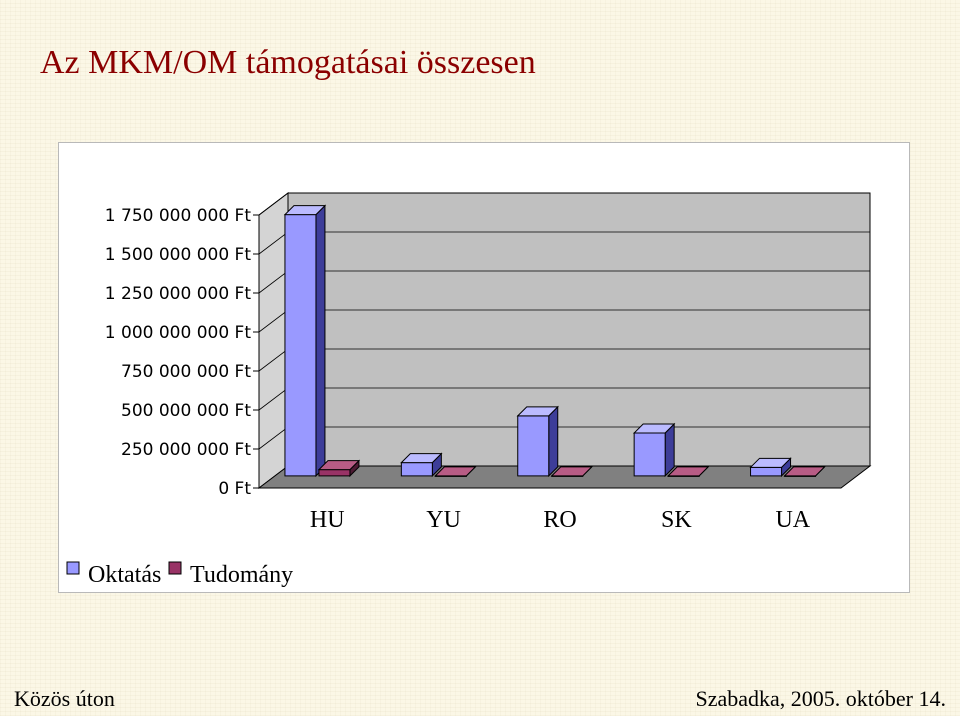  What do you see at coordinates (327, 520) in the screenshot?
I see `x-tick-label: HU` at bounding box center [327, 520].